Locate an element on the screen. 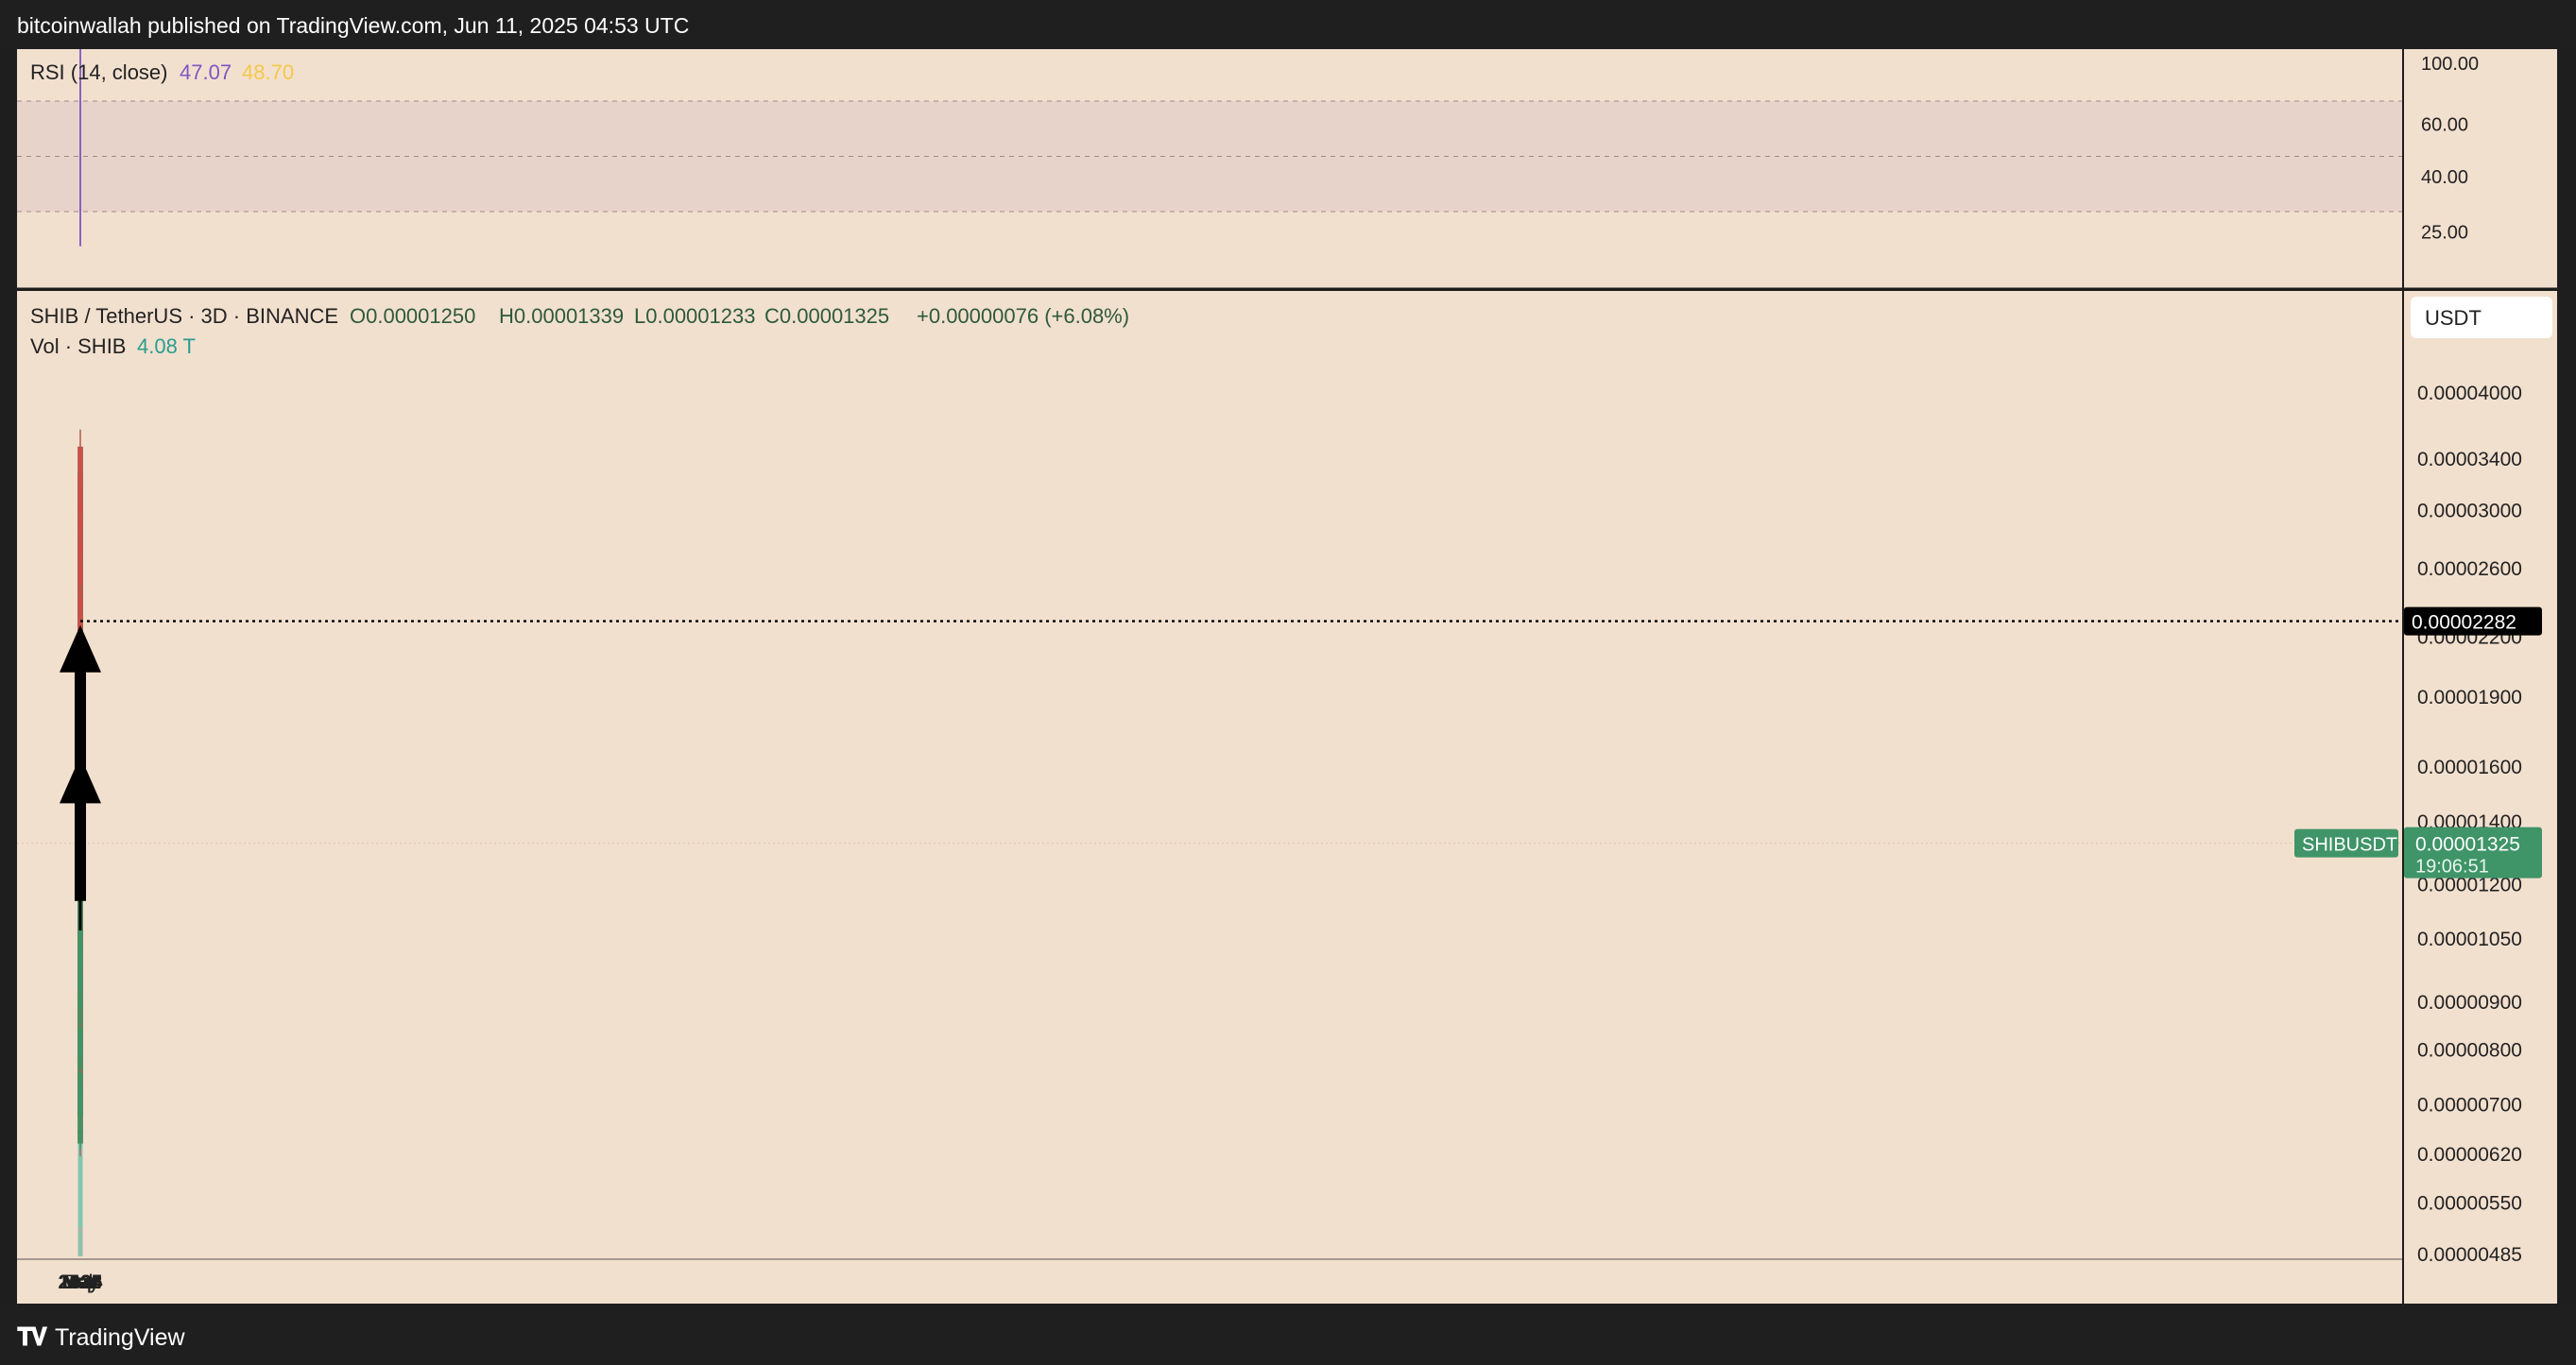 This screenshot has width=2576, height=1365. rsi-axis-label: 100.00 is located at coordinates (2450, 64).